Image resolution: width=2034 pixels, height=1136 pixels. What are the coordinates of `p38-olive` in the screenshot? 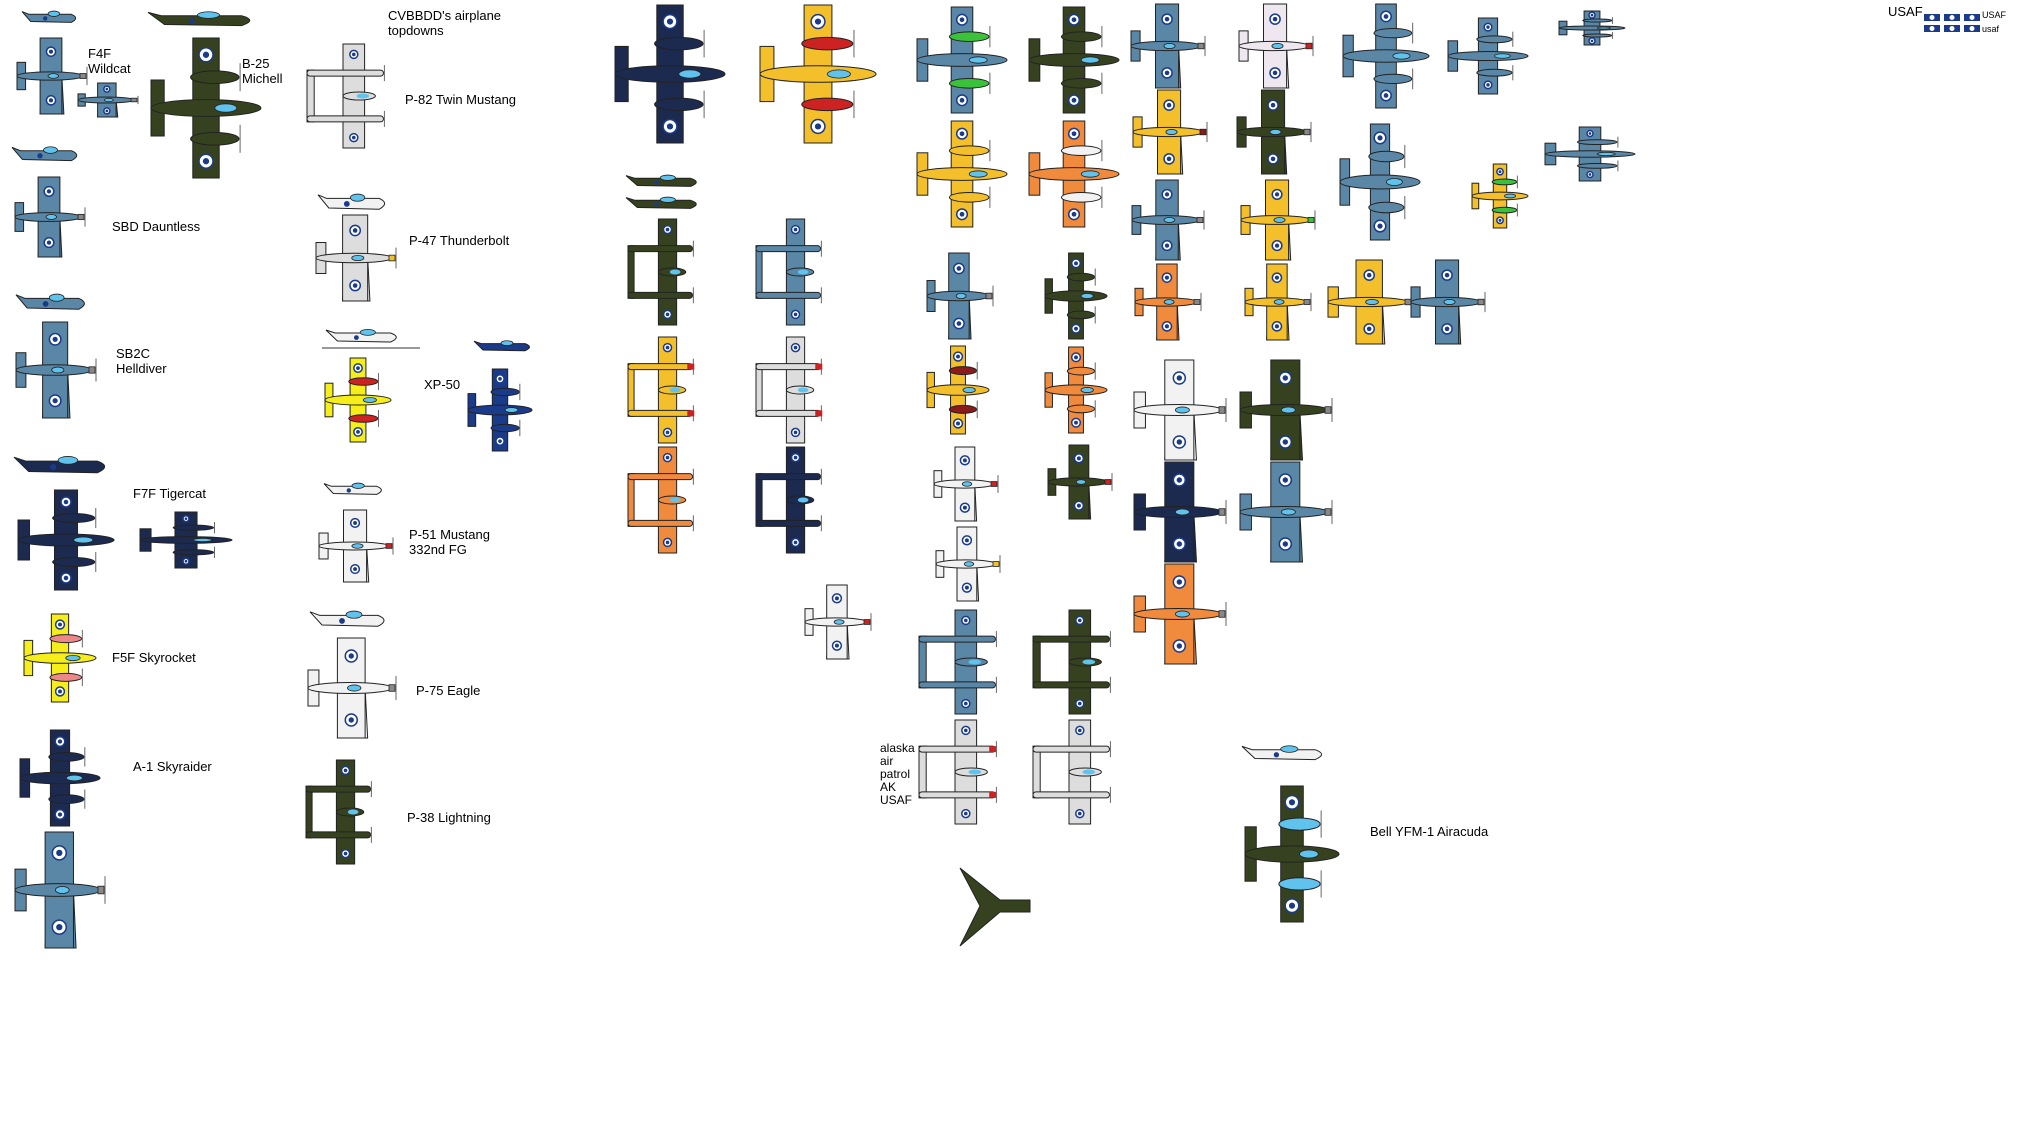 It's located at (660, 272).